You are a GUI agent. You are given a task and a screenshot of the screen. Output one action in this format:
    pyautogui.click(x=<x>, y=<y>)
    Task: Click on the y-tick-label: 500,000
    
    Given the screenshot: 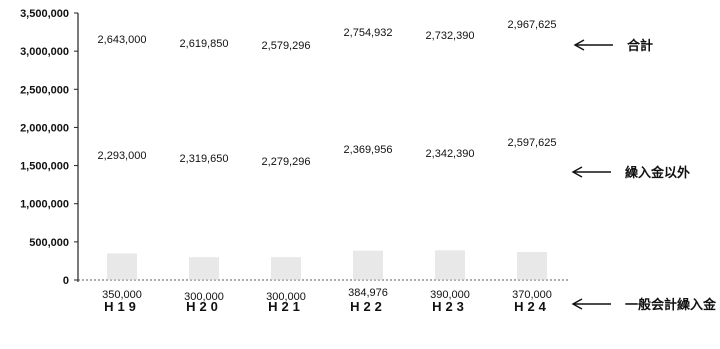 What is the action you would take?
    pyautogui.click(x=49, y=243)
    